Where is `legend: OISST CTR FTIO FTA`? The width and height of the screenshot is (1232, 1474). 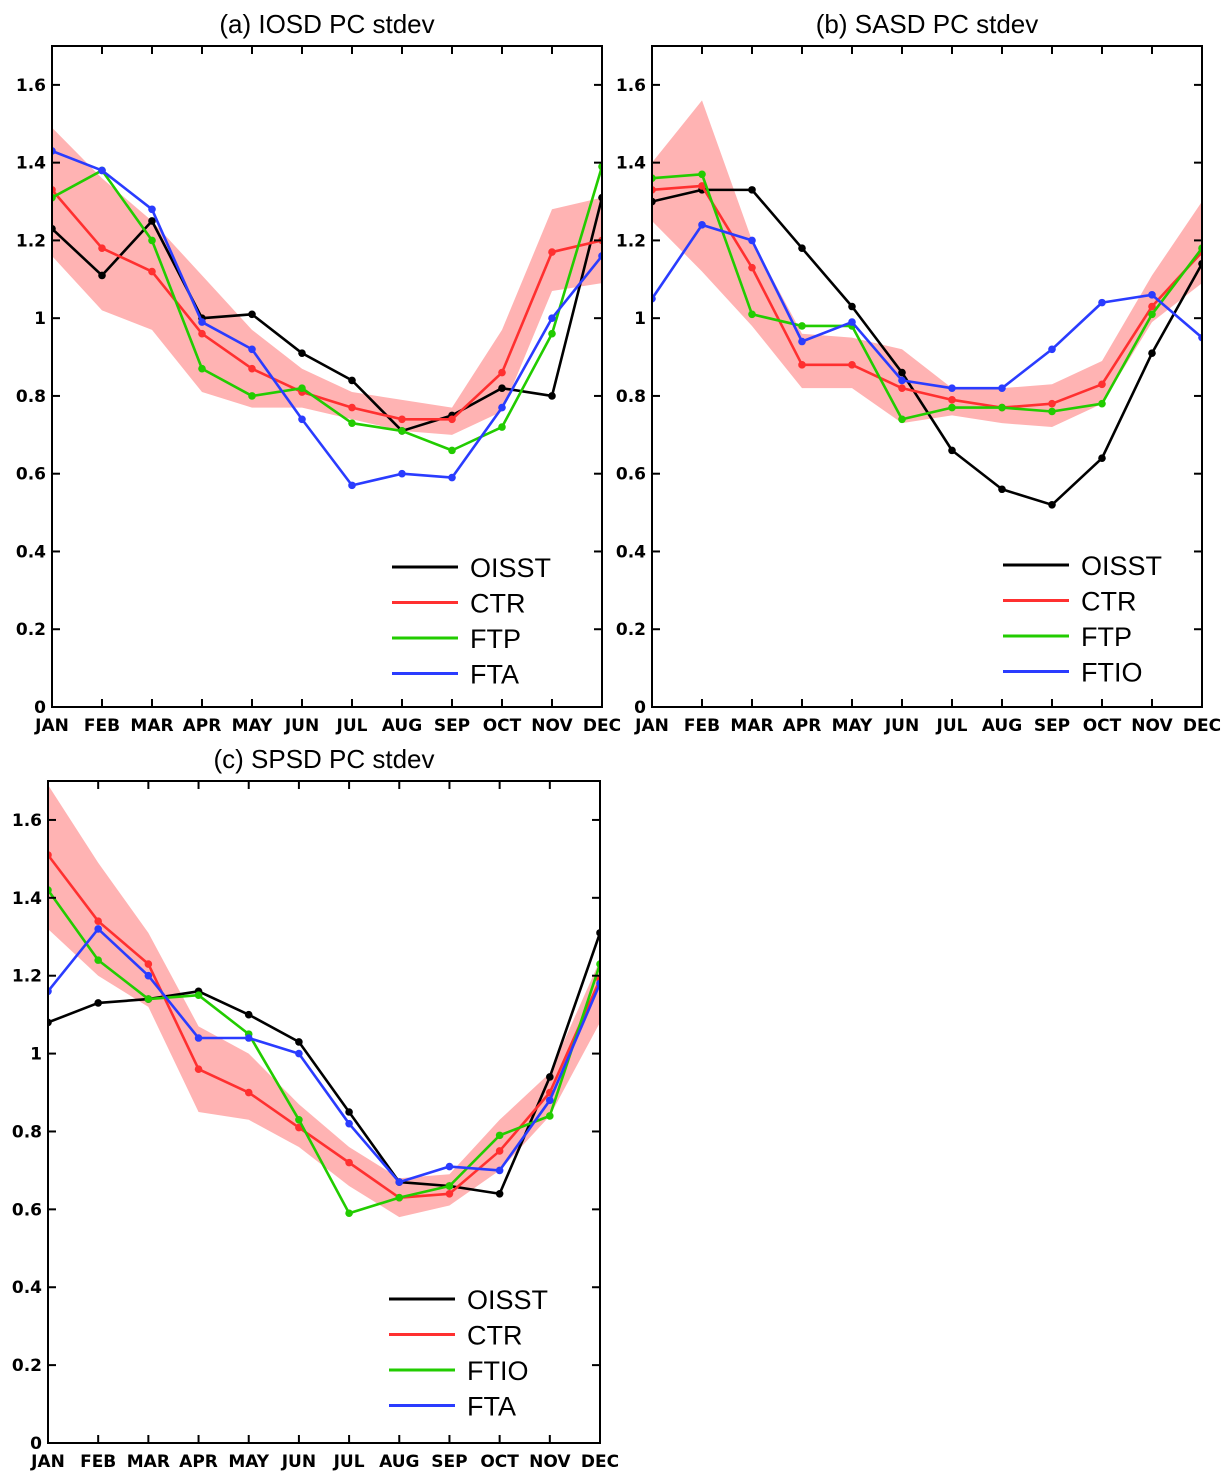 legend: OISST CTR FTIO FTA is located at coordinates (468, 1353).